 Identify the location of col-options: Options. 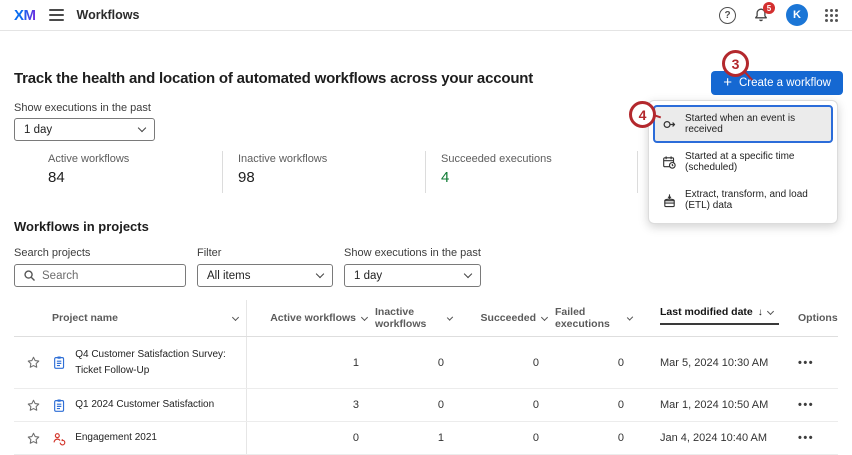
(814, 318).